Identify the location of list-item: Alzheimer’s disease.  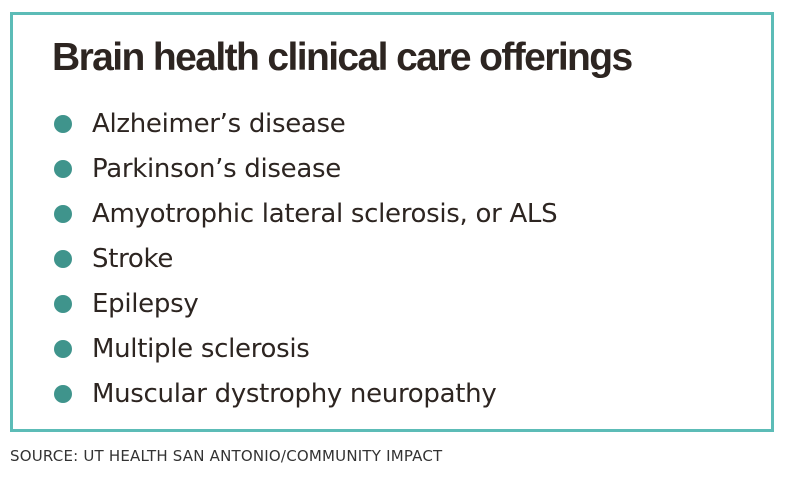
(304, 123).